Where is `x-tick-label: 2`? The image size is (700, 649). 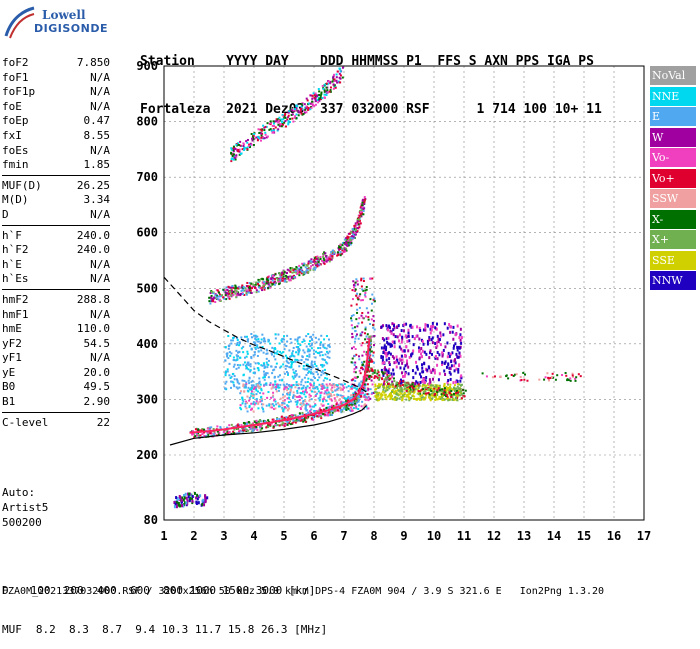
x-tick-label: 2 is located at coordinates (193, 536).